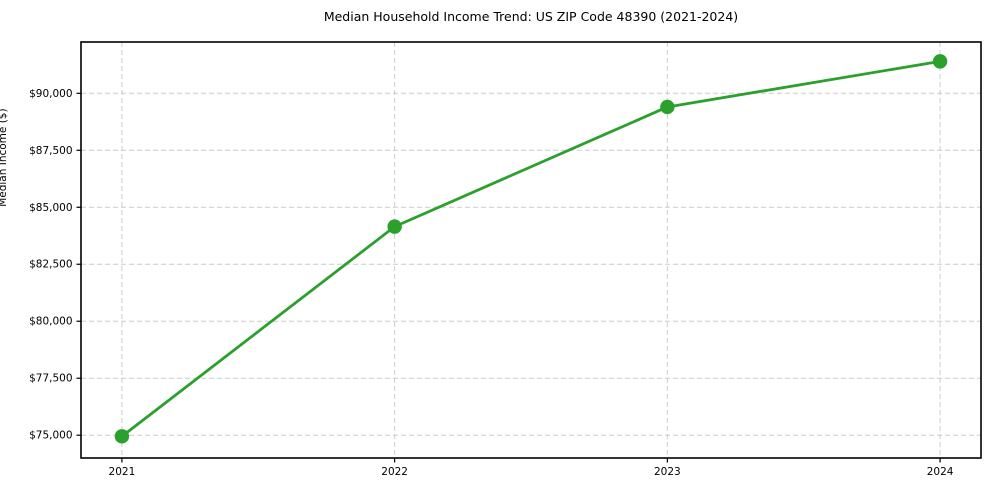 The width and height of the screenshot is (989, 490). What do you see at coordinates (50, 379) in the screenshot?
I see `y-tick-label: $77,500` at bounding box center [50, 379].